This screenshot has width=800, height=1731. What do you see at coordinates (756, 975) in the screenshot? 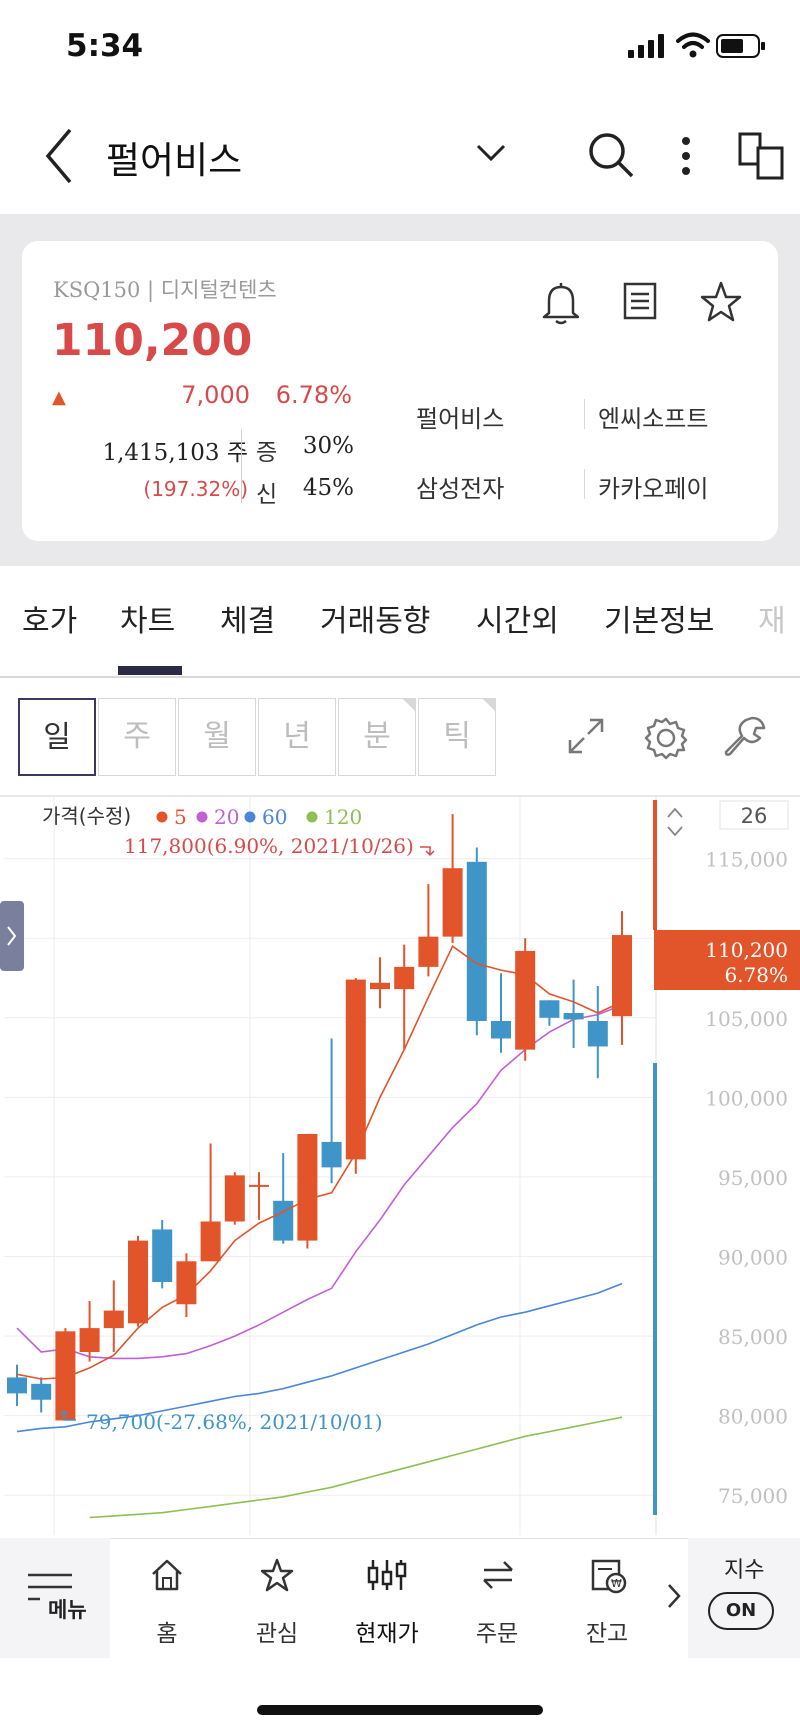
I see `current-percent-label: 6.78%` at bounding box center [756, 975].